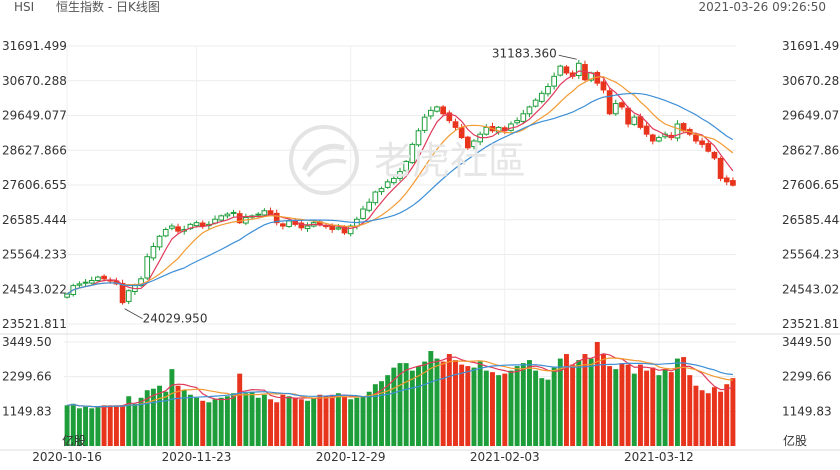 This screenshot has height=470, width=840. Describe the element at coordinates (524, 53) in the screenshot. I see `annotation-high-label: 31183.360` at that location.